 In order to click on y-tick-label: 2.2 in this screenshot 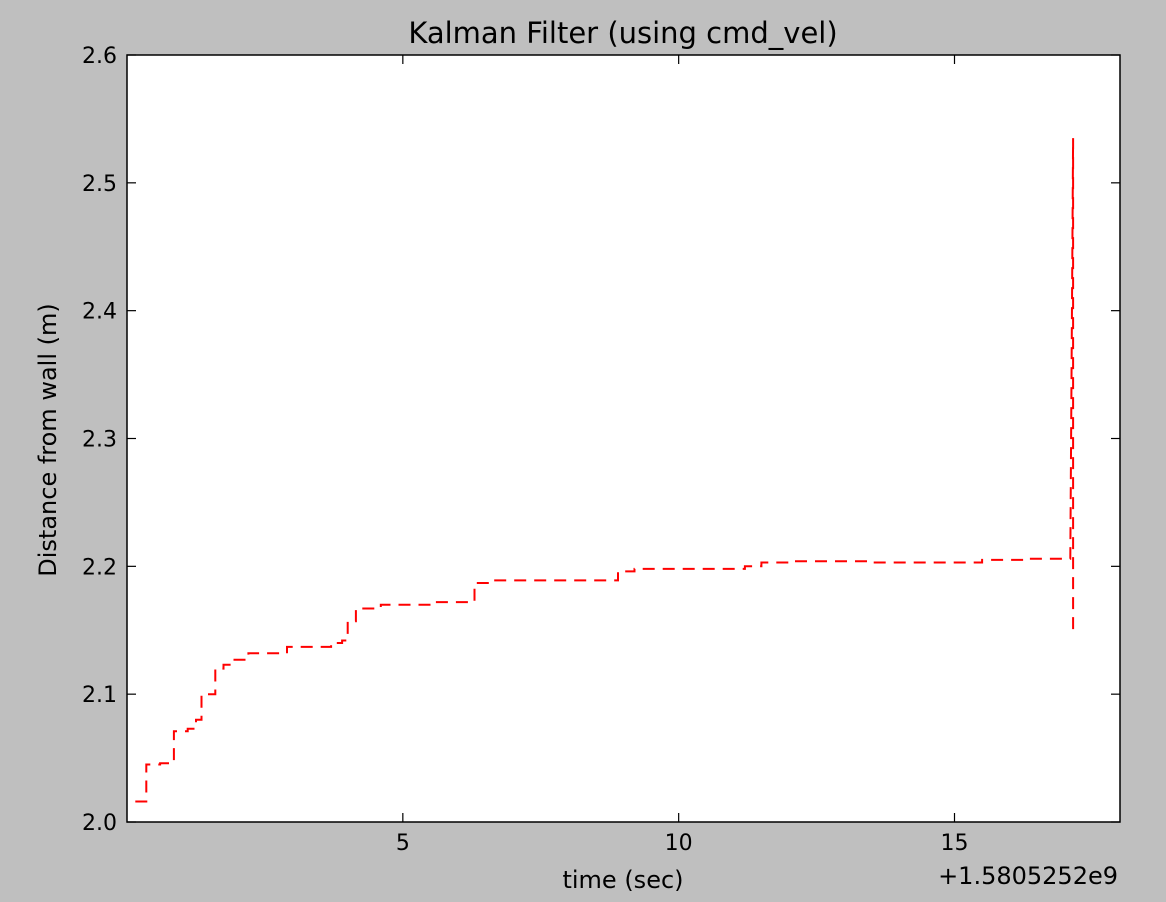, I will do `click(99, 567)`.